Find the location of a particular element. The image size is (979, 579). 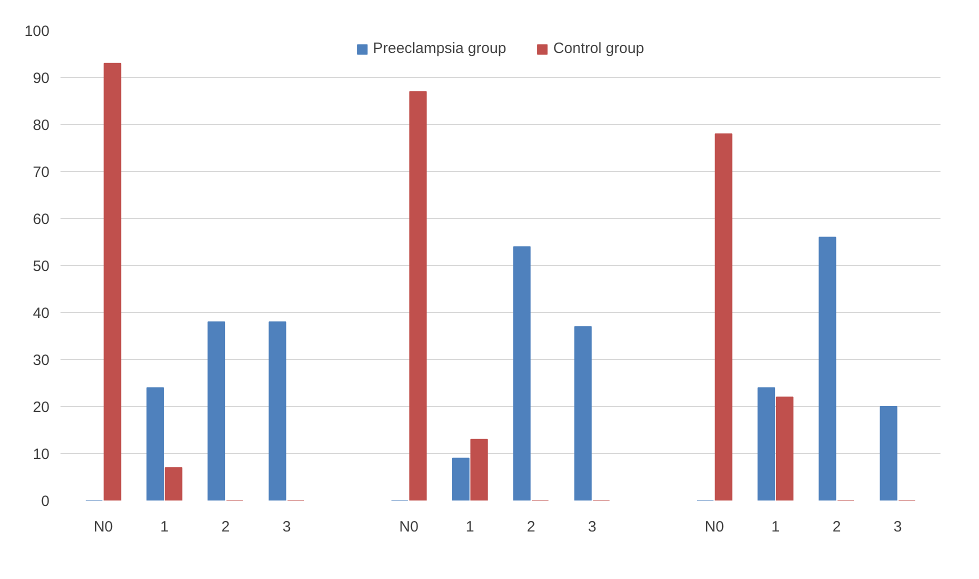

y-tick-label: 60 is located at coordinates (41, 219).